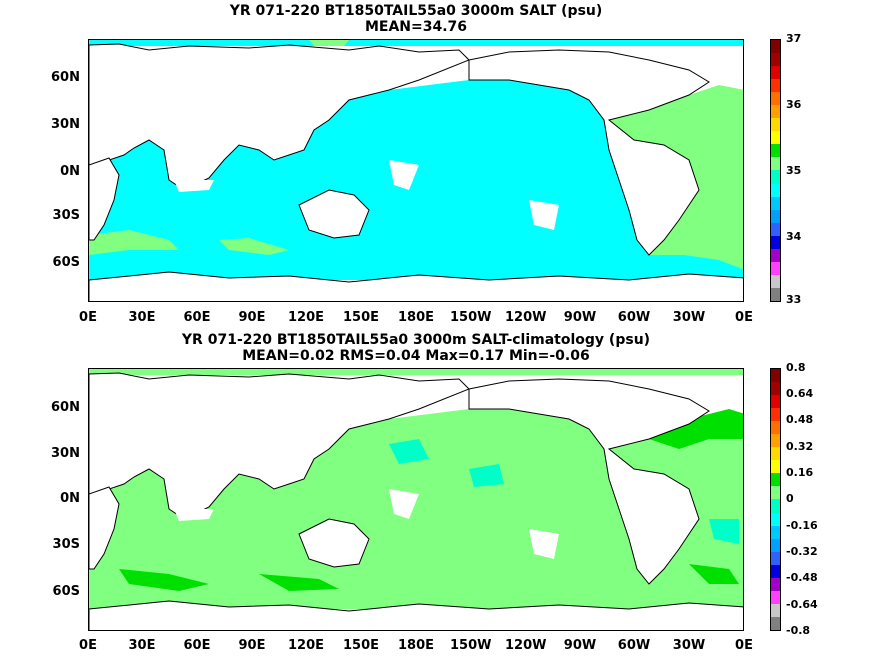 The height and width of the screenshot is (656, 875). I want to click on panel1-mean: MEAN=34.76, so click(416, 27).